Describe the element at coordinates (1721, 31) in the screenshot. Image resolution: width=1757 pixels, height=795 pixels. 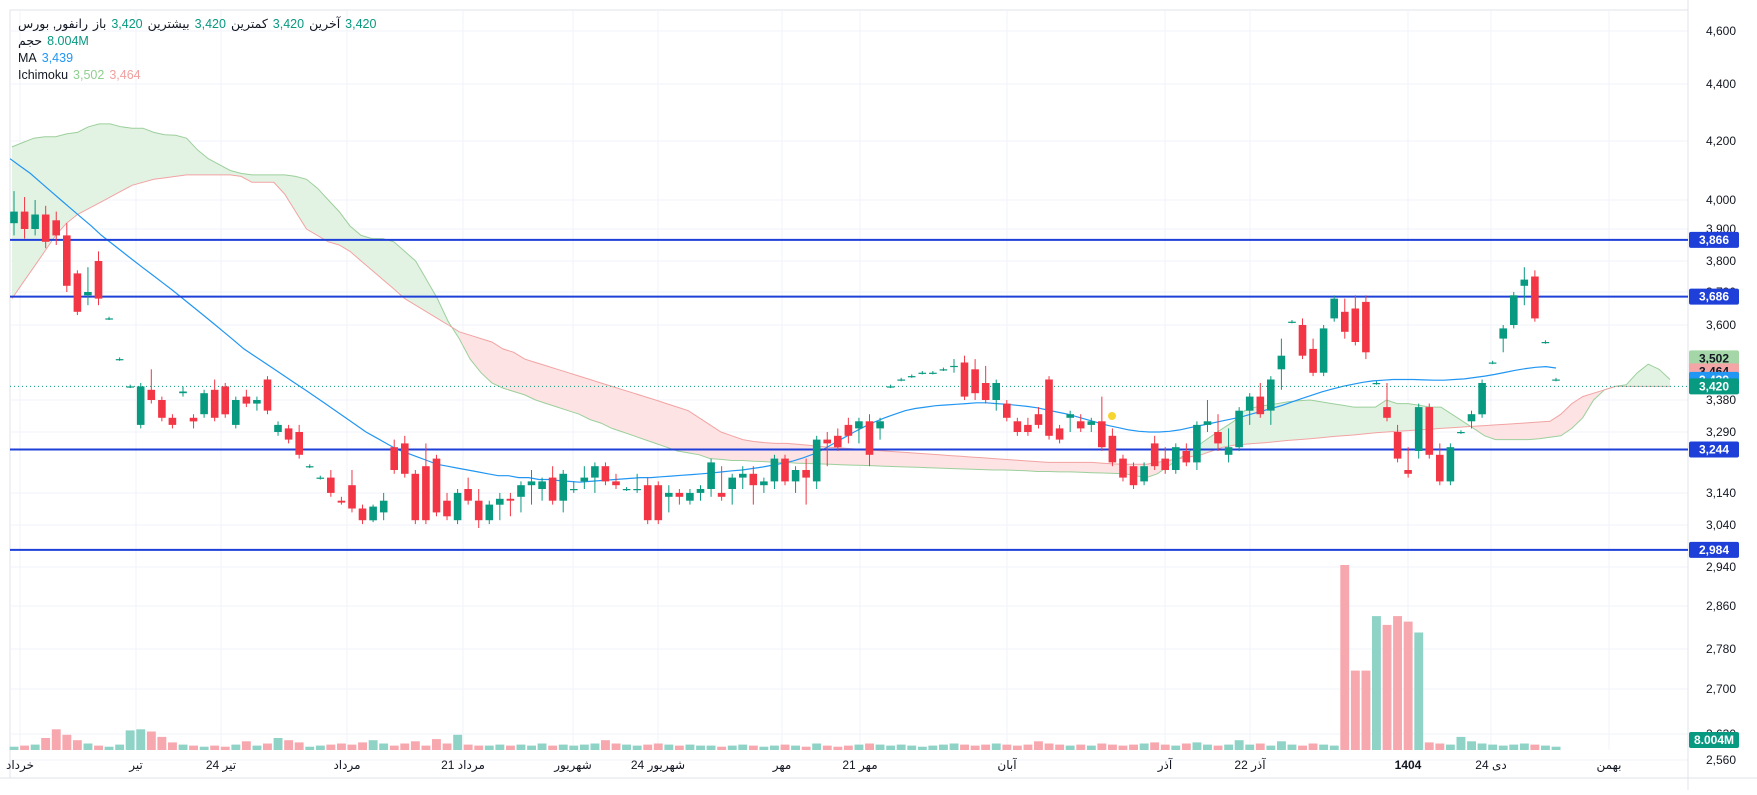
I see `y-tick-label: 4,600` at that location.